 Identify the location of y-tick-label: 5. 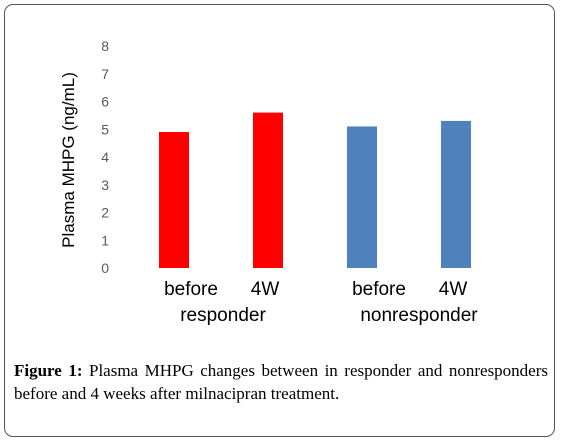
(105, 129).